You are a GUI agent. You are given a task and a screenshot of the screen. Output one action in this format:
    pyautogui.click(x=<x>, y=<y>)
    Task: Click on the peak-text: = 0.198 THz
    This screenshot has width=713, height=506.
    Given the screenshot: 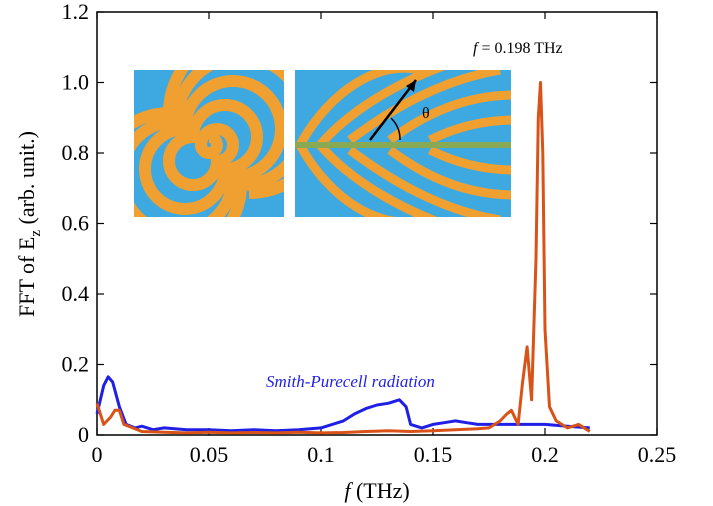 What is the action you would take?
    pyautogui.click(x=519, y=48)
    